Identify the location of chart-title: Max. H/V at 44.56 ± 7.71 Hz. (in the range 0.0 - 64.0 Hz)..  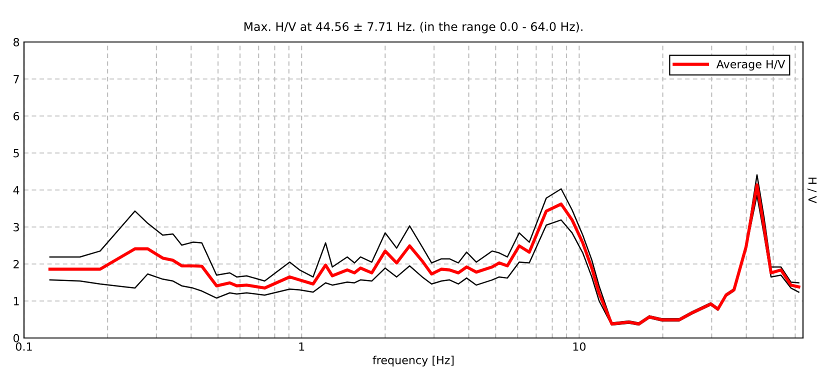
(413, 28).